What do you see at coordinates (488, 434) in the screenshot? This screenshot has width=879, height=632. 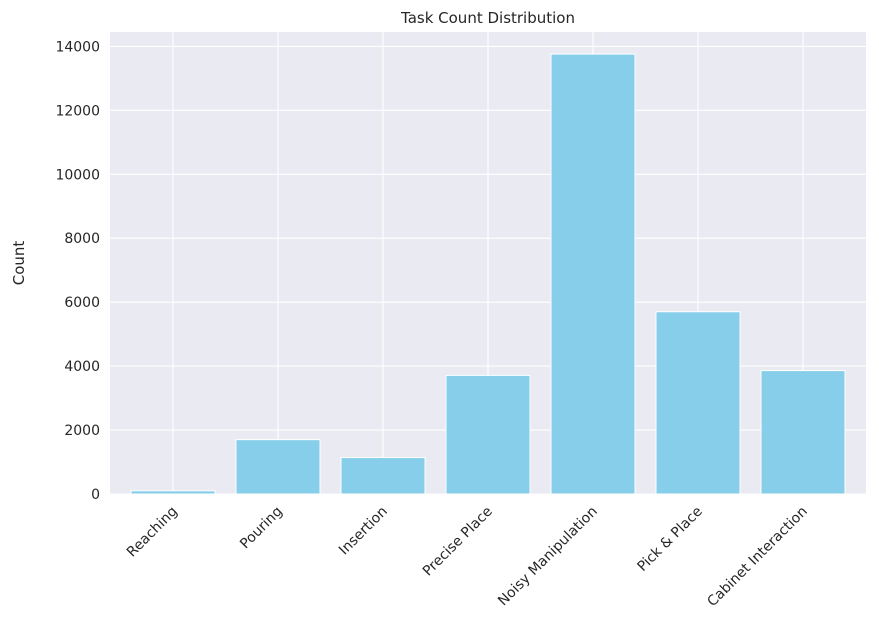 I see `bar-precise-place` at bounding box center [488, 434].